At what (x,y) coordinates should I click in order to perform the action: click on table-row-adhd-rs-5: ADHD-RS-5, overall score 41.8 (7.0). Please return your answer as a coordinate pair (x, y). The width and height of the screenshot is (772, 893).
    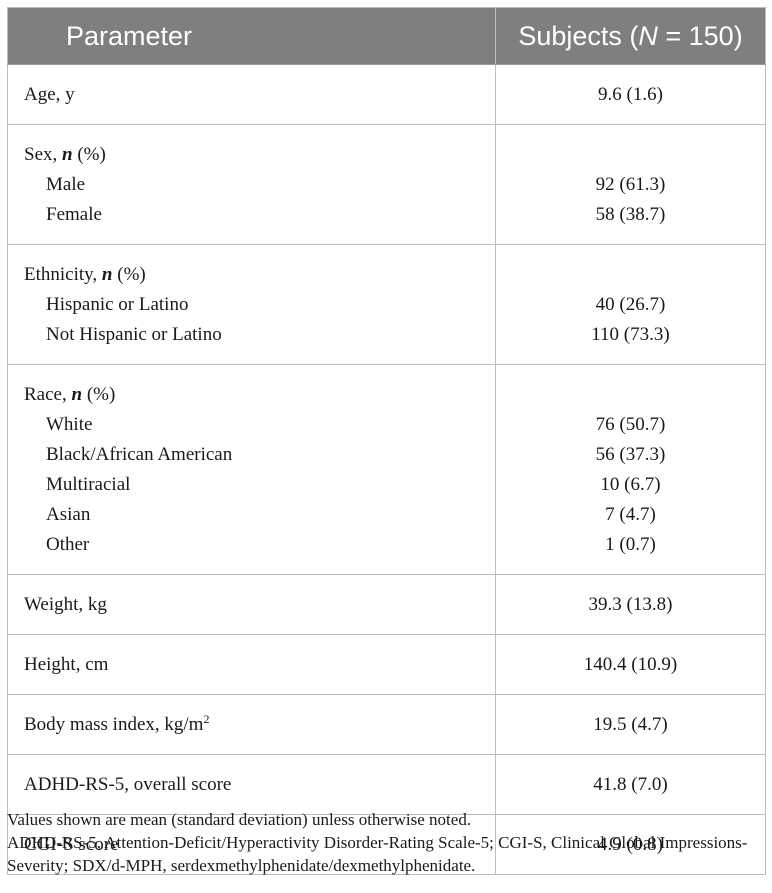
    Looking at the image, I should click on (386, 784).